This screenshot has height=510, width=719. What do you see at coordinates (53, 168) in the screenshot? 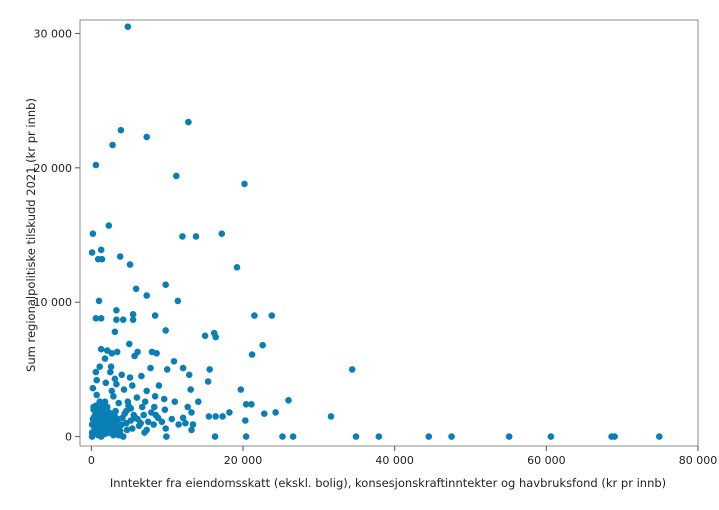
I see `y-tick-label: 20 000` at bounding box center [53, 168].